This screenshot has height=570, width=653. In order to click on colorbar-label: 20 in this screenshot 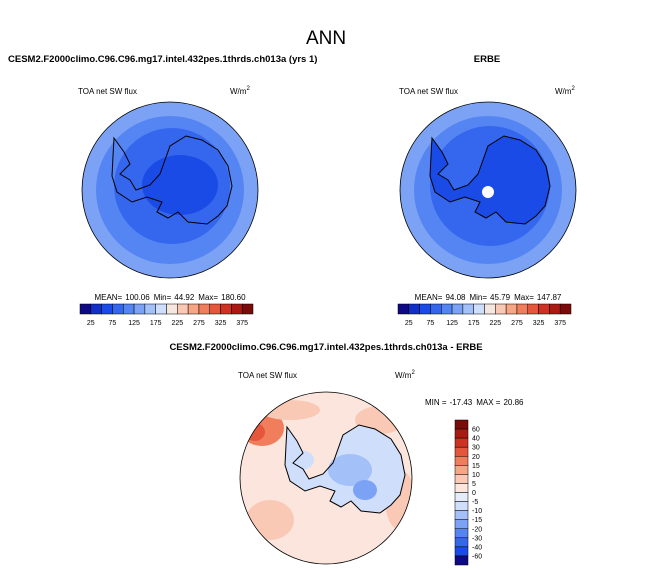, I will do `click(476, 457)`.